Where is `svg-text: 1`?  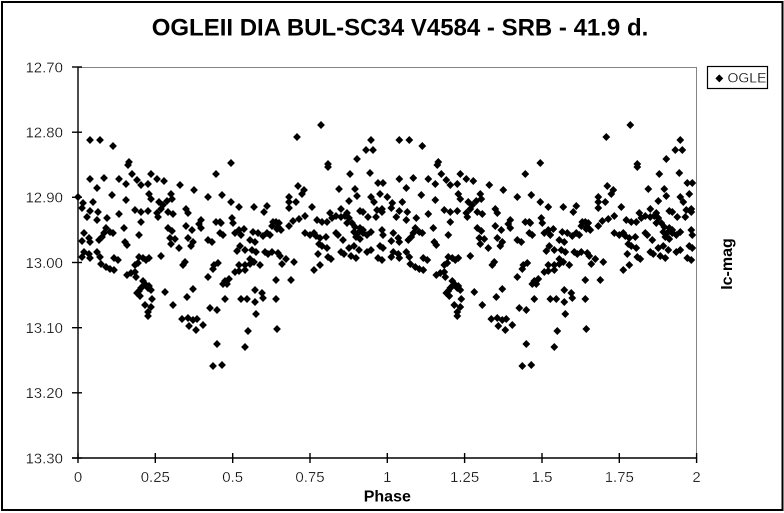
svg-text: 1 is located at coordinates (387, 477).